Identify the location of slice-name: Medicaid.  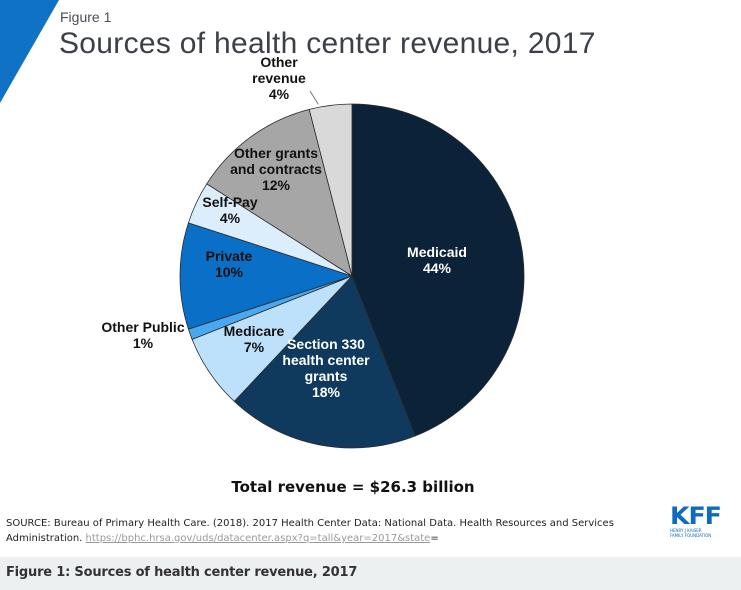
(437, 252).